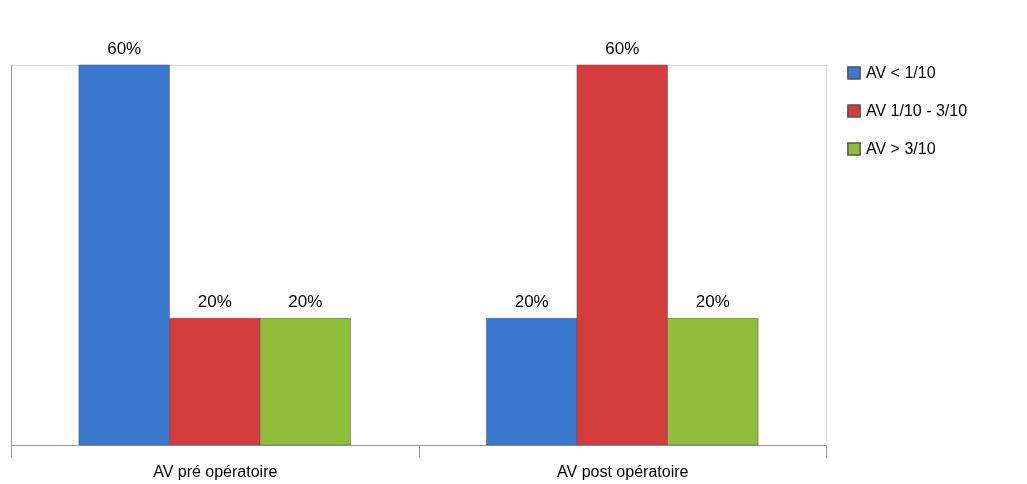 The image size is (1027, 484). I want to click on legend-label: AV 1/10 - 3/10, so click(917, 110).